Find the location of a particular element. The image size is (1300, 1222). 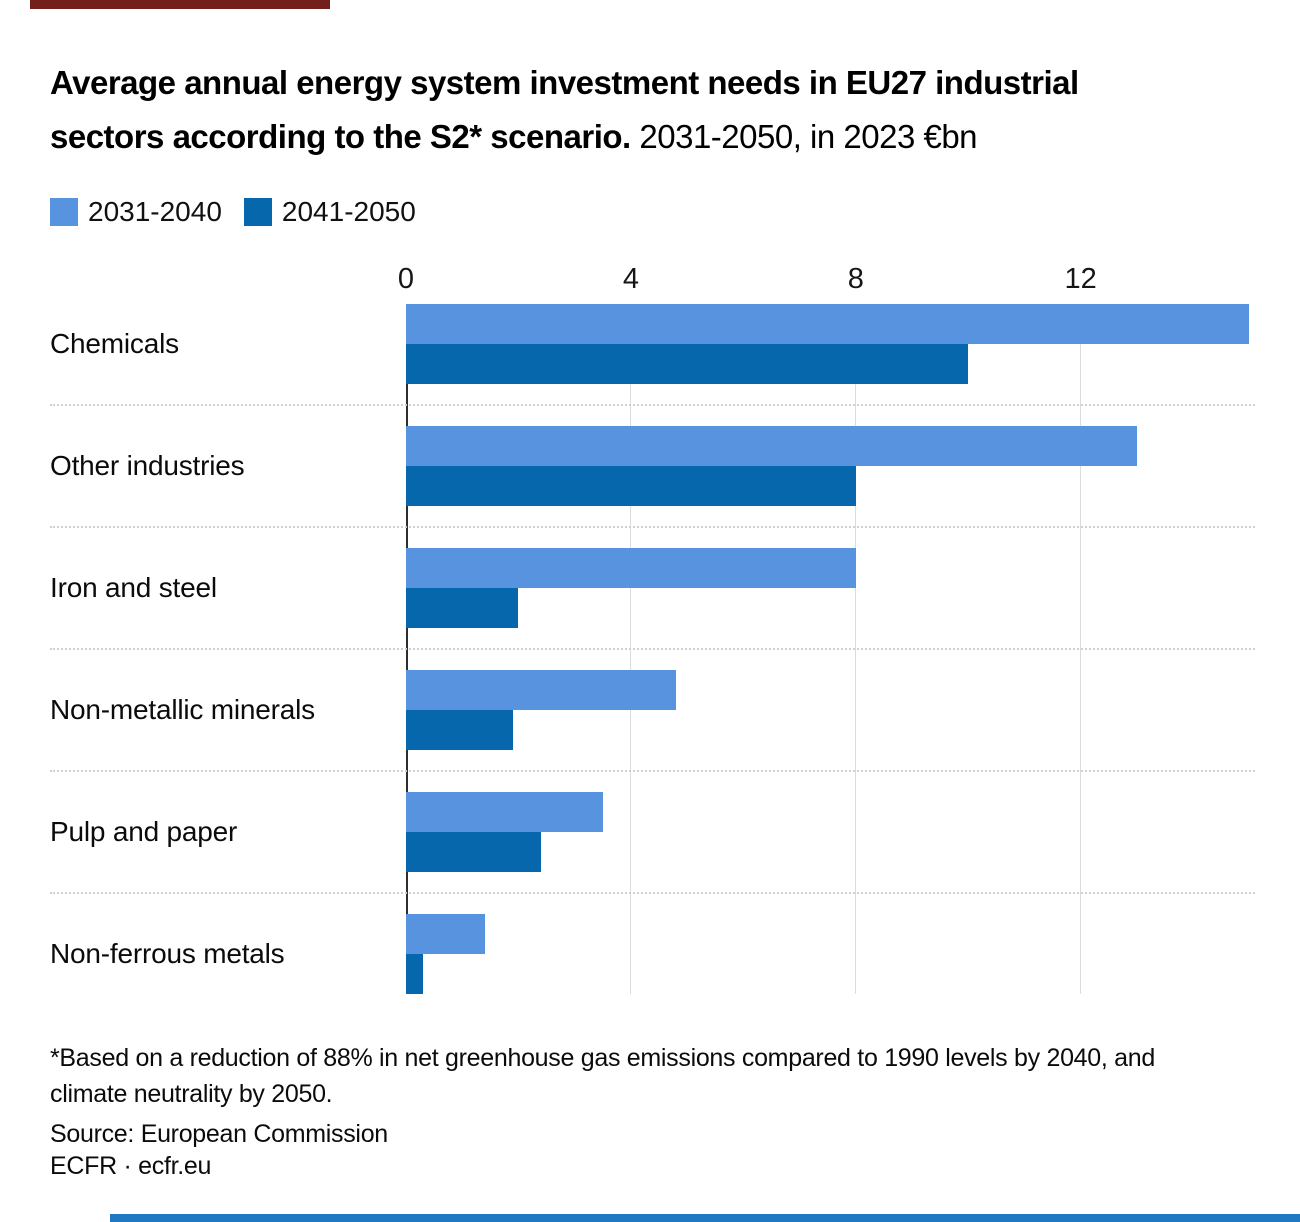

legend-label-2031-2040: 2031-2040 is located at coordinates (155, 211).